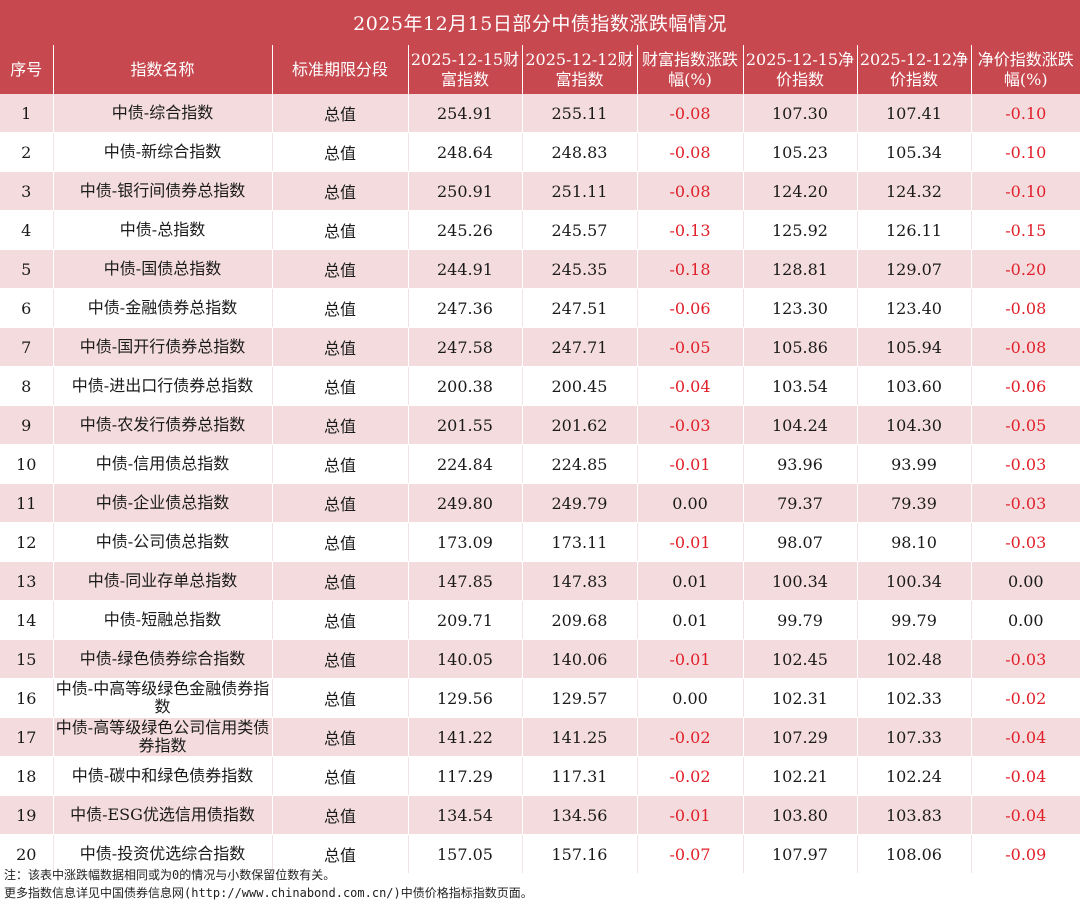 The image size is (1080, 919). Describe the element at coordinates (913, 230) in the screenshot. I see `cell-net-prev: 126.11` at that location.